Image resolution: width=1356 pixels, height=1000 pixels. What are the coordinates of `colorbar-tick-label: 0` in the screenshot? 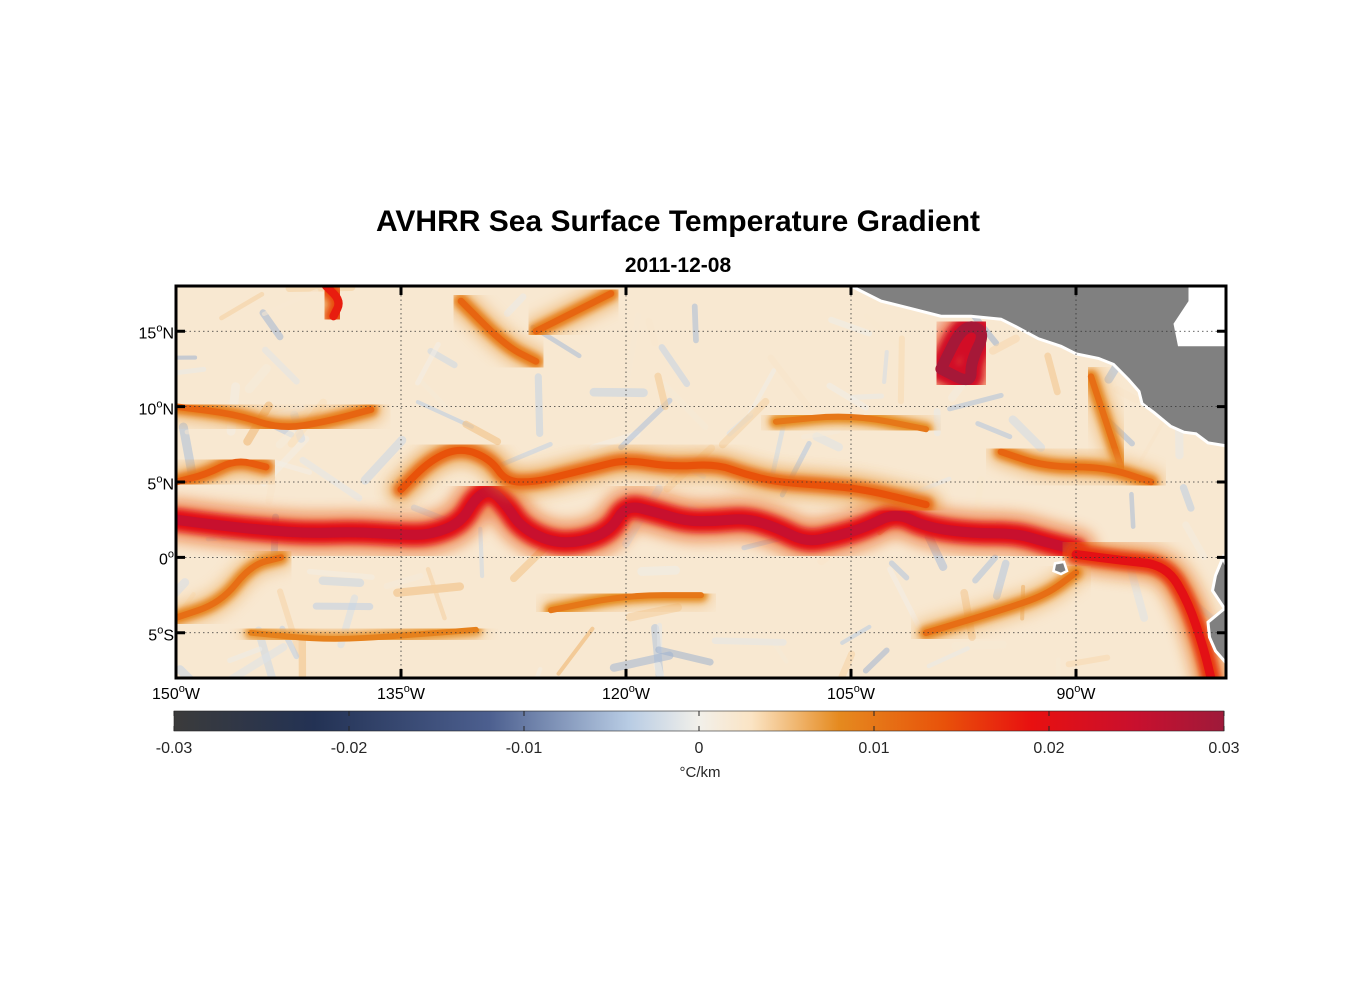 It's located at (699, 748).